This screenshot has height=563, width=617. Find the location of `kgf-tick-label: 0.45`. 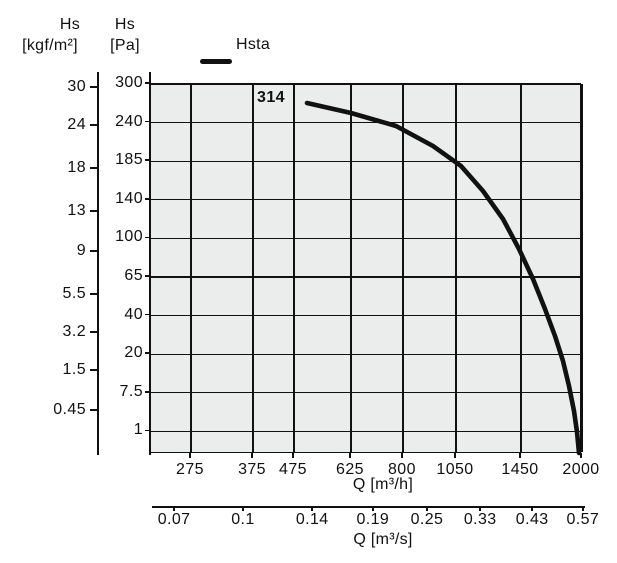

kgf-tick-label: 0.45 is located at coordinates (69, 409).